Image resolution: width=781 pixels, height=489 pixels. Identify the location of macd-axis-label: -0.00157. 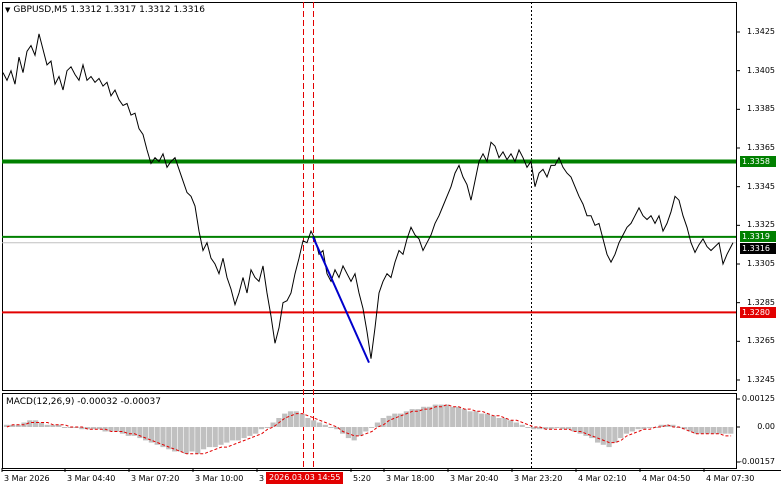
(757, 461).